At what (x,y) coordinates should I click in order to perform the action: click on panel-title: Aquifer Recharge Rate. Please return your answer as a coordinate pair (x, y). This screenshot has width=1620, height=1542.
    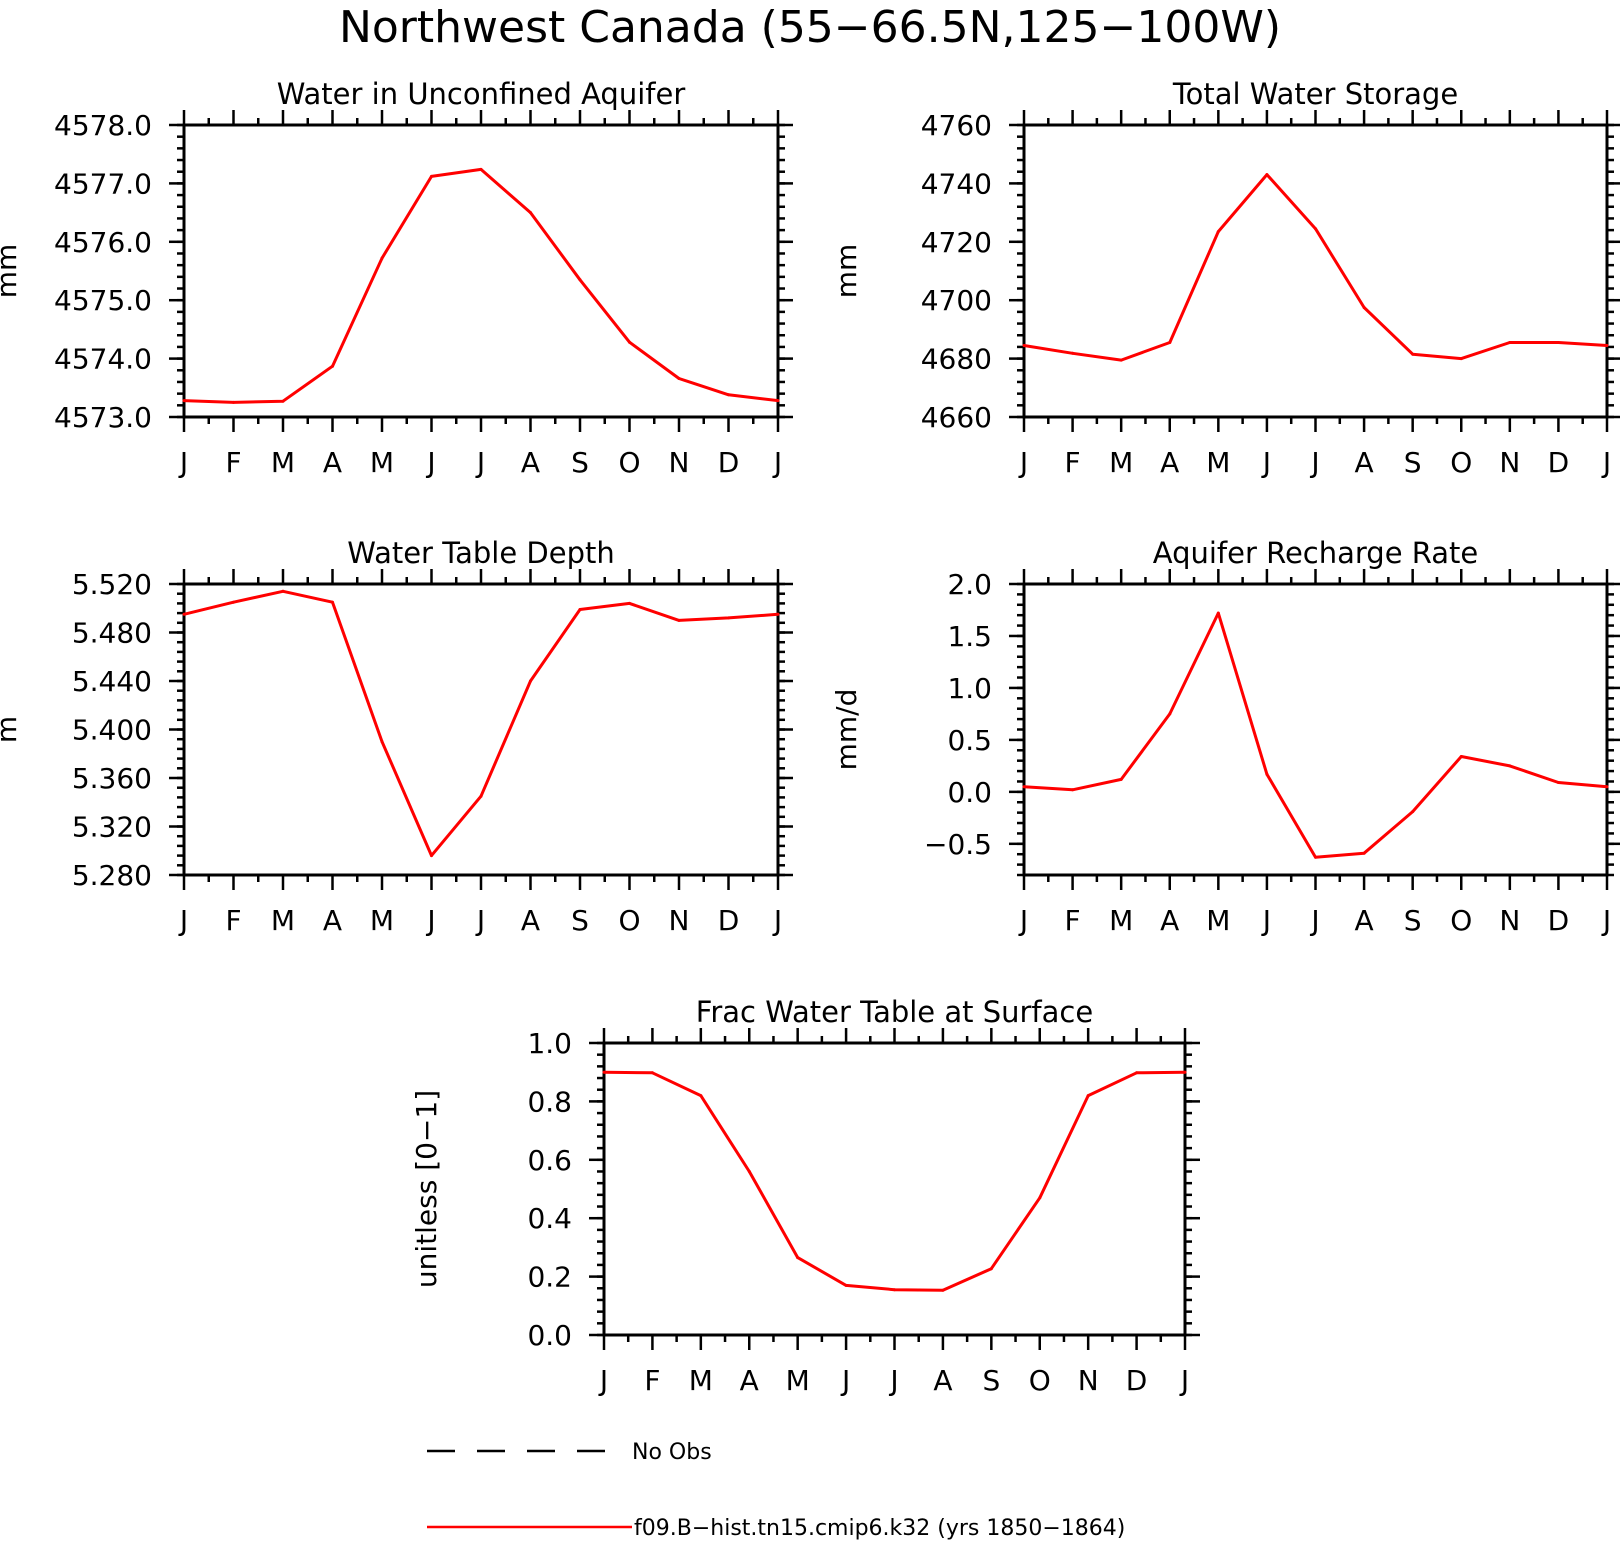
    Looking at the image, I should click on (1316, 553).